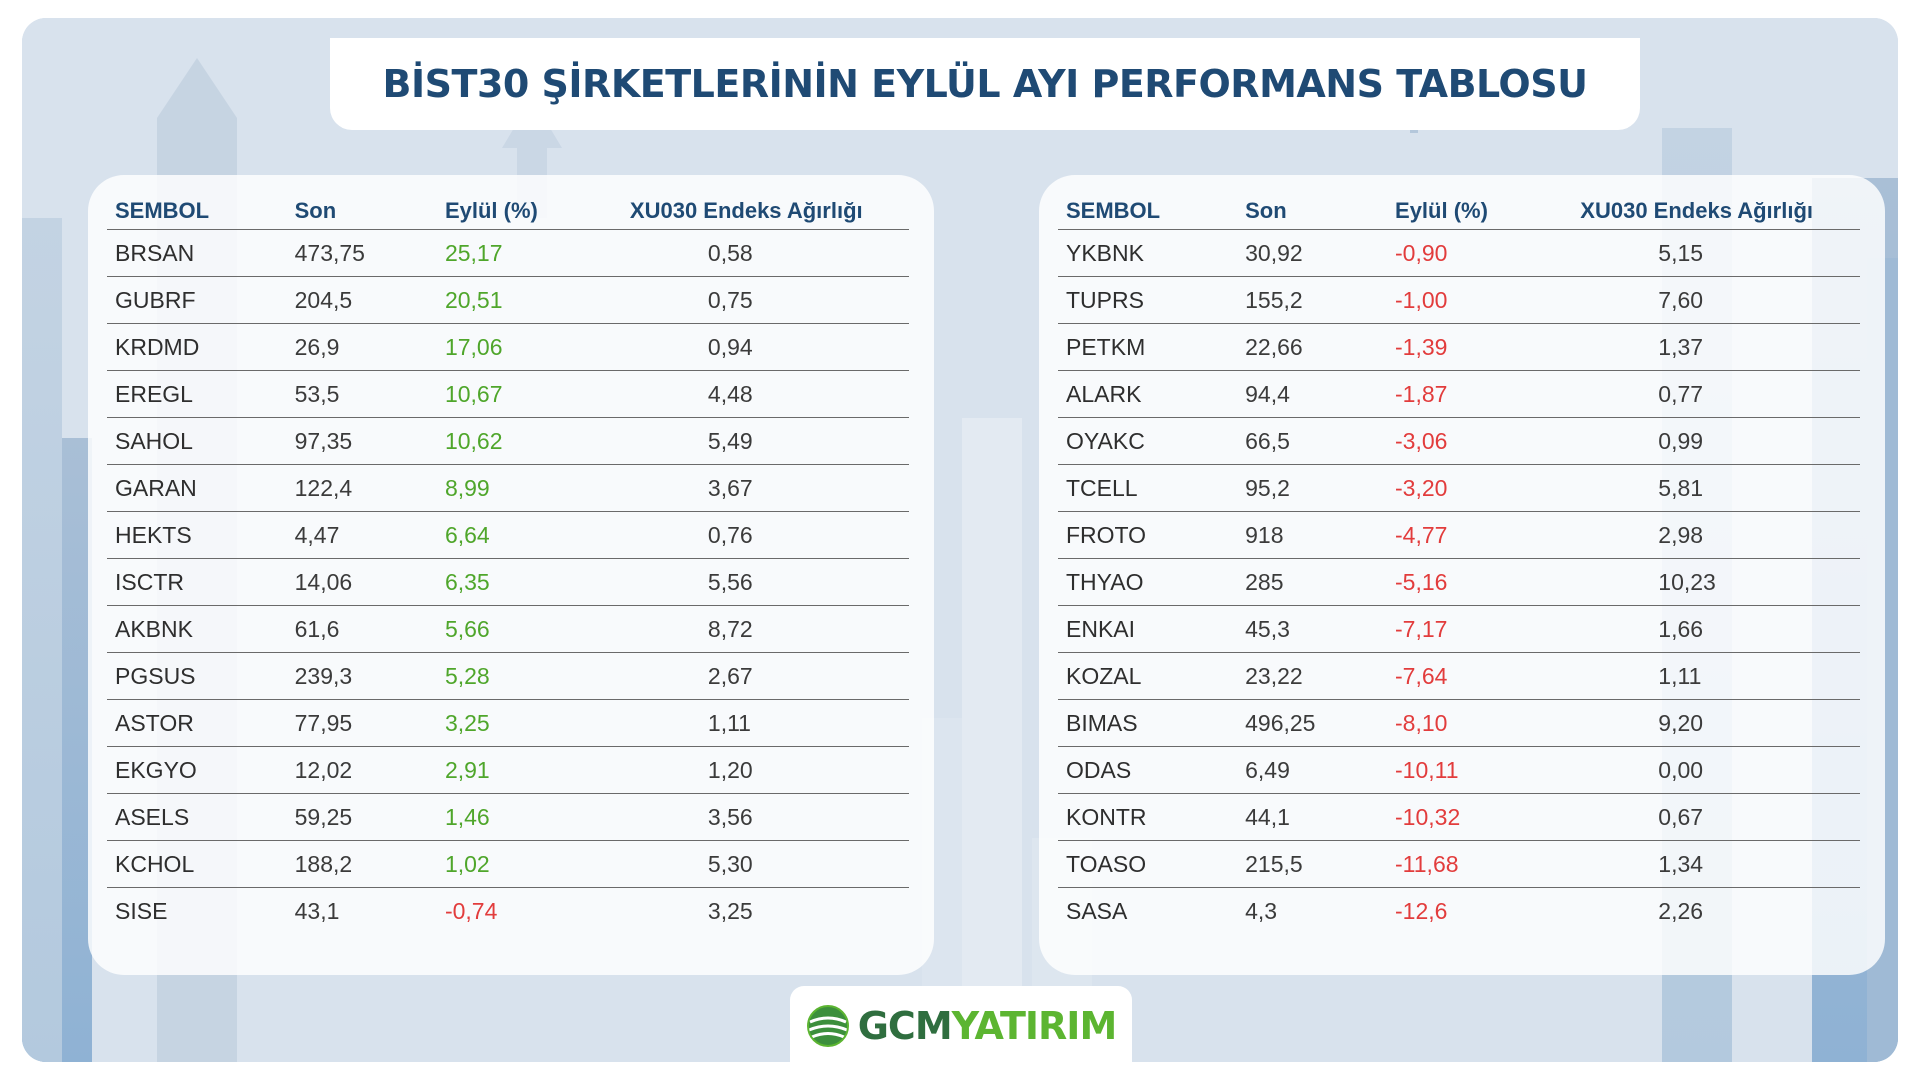 The image size is (1920, 1080). What do you see at coordinates (518, 770) in the screenshot?
I see `change-cell: 2,91` at bounding box center [518, 770].